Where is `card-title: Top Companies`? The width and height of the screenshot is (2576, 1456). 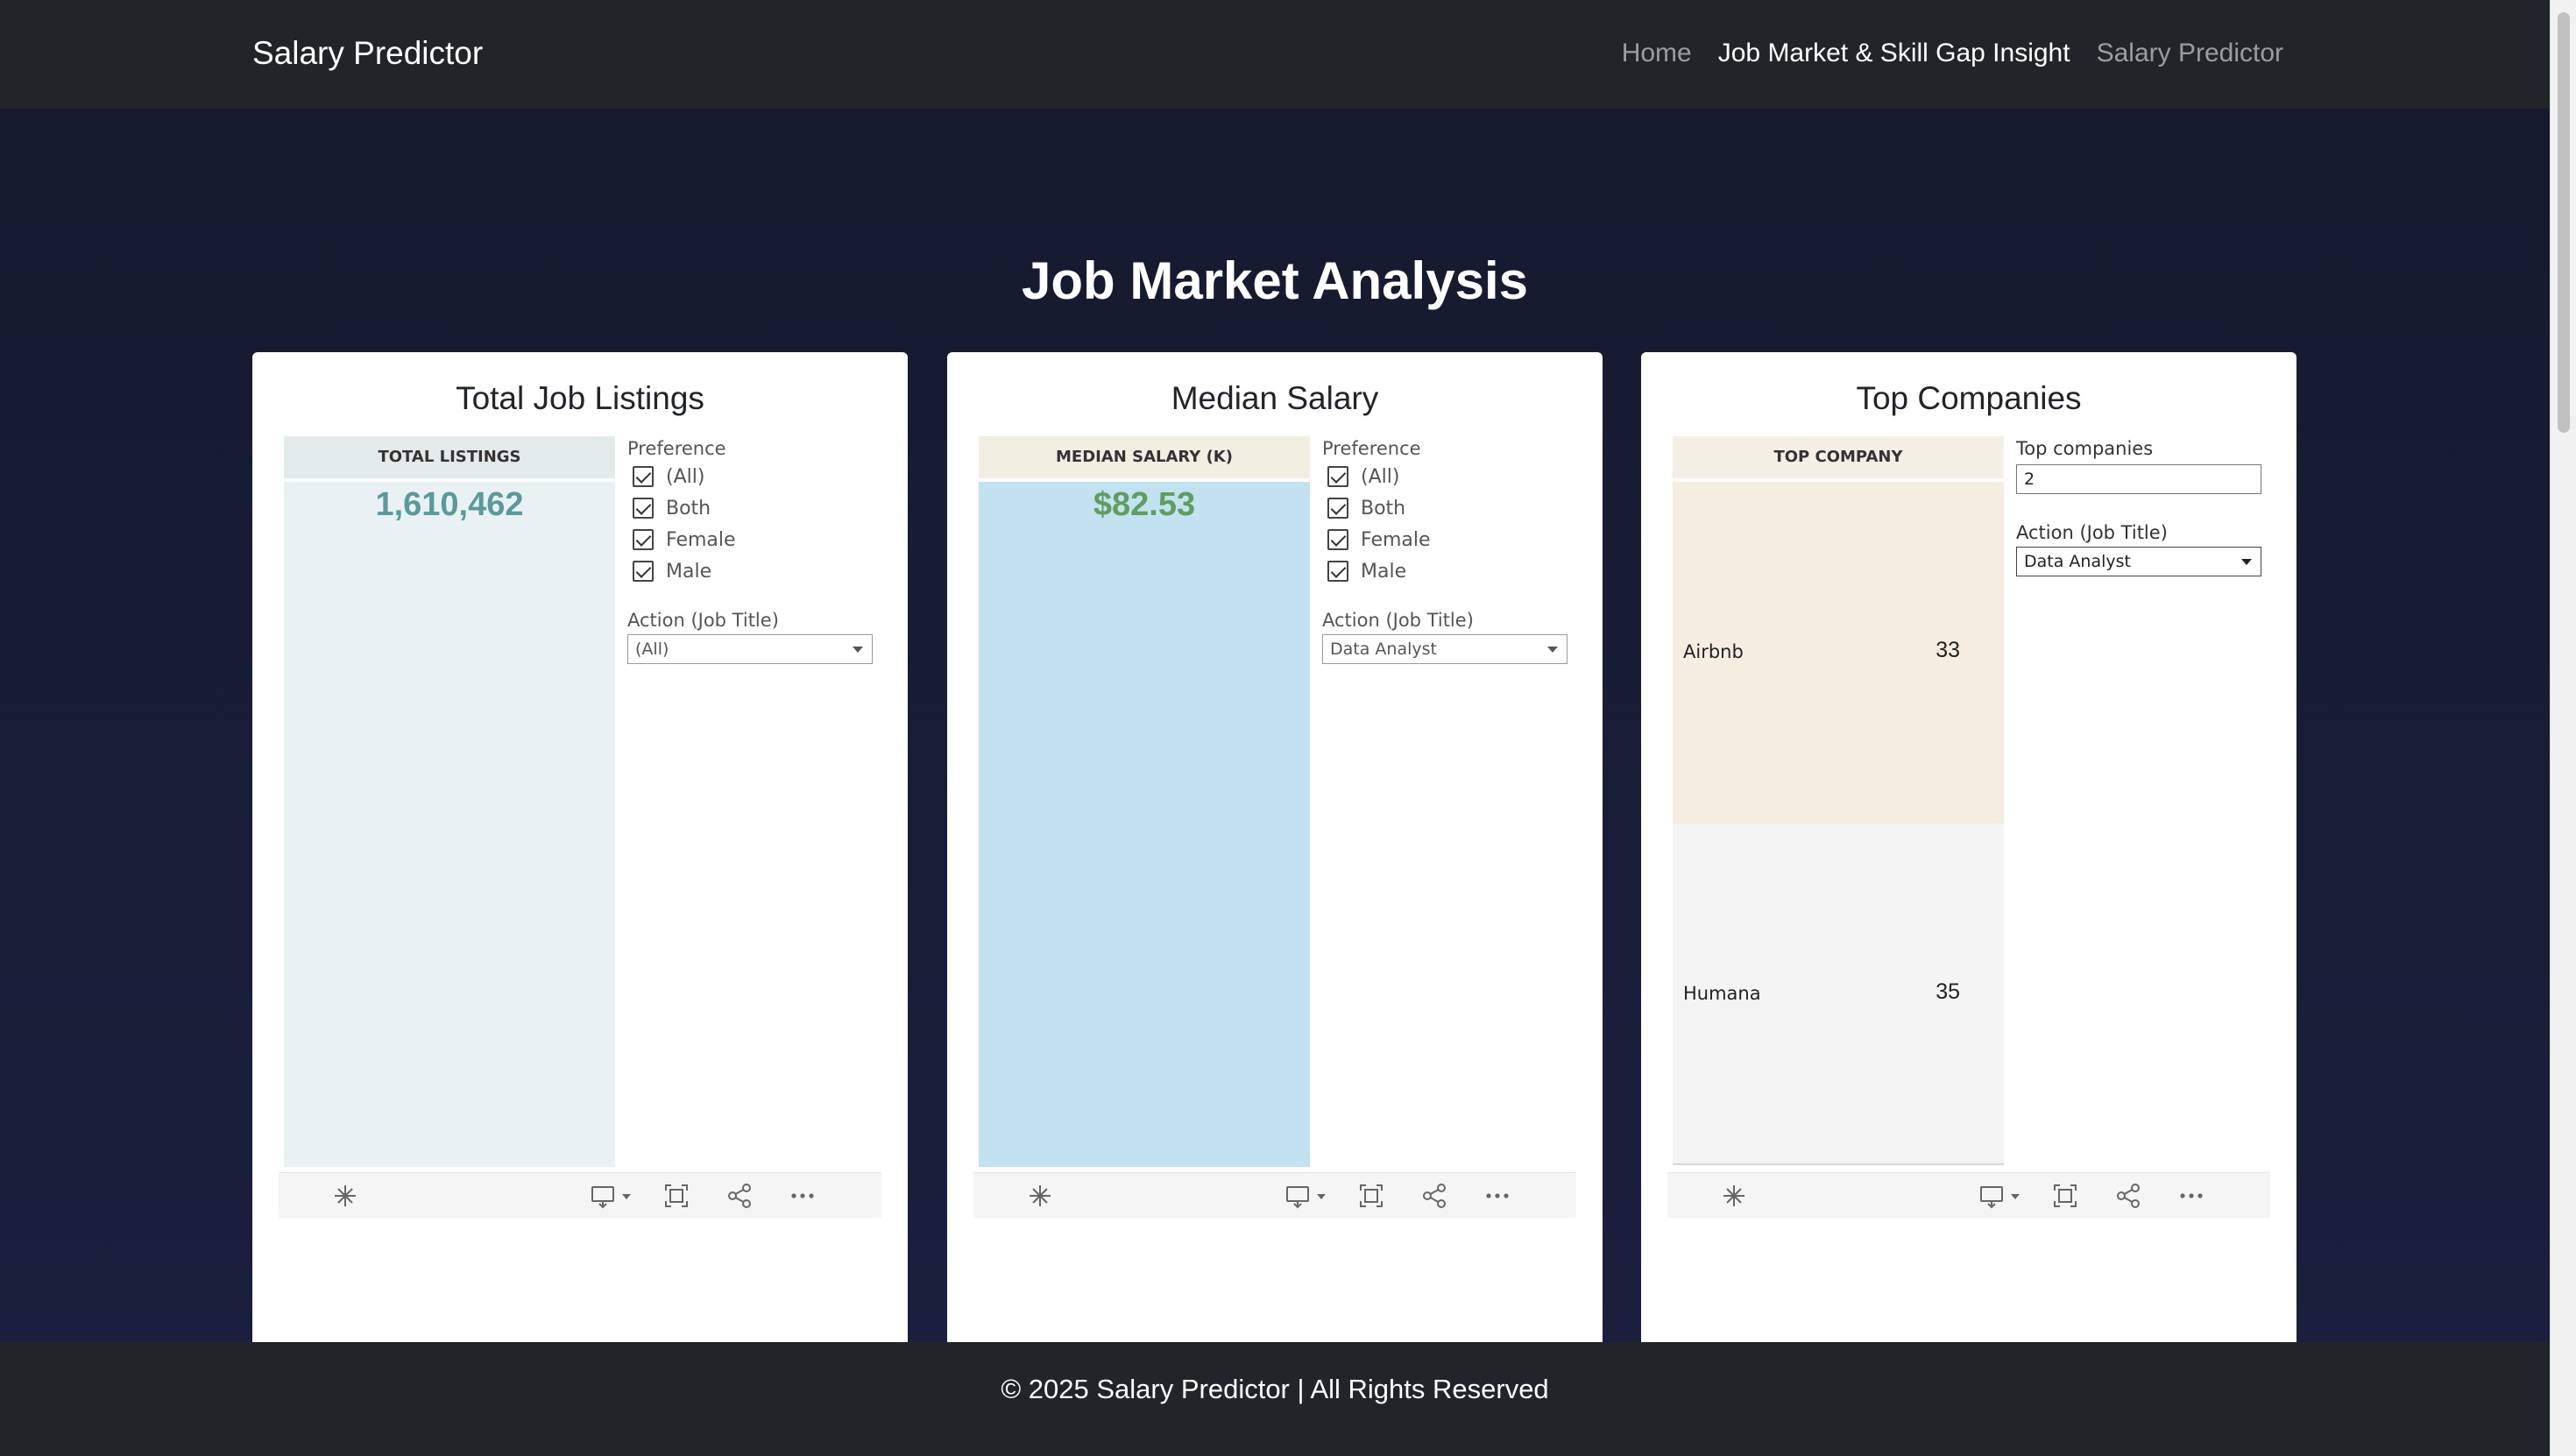 card-title: Top Companies is located at coordinates (1969, 398).